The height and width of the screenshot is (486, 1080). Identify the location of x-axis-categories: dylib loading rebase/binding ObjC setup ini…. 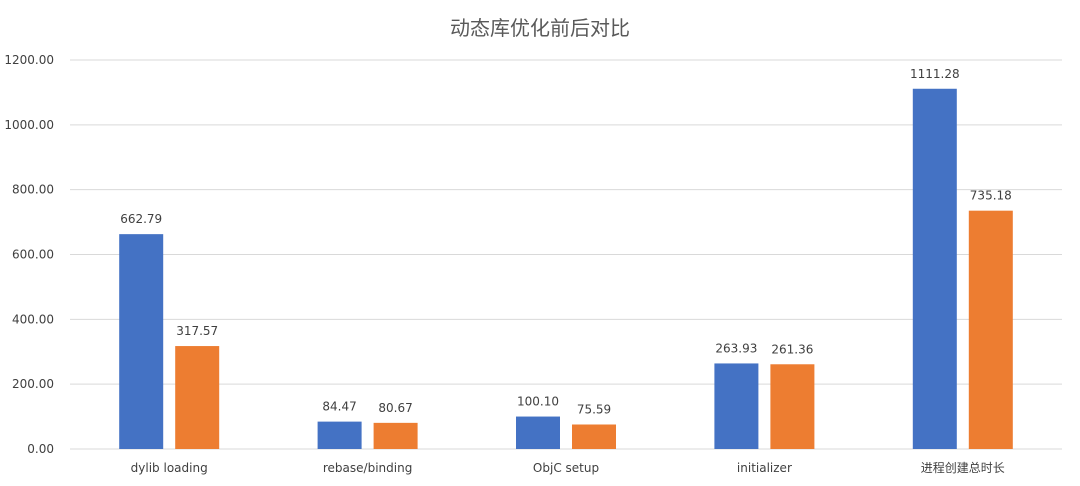
(568, 467).